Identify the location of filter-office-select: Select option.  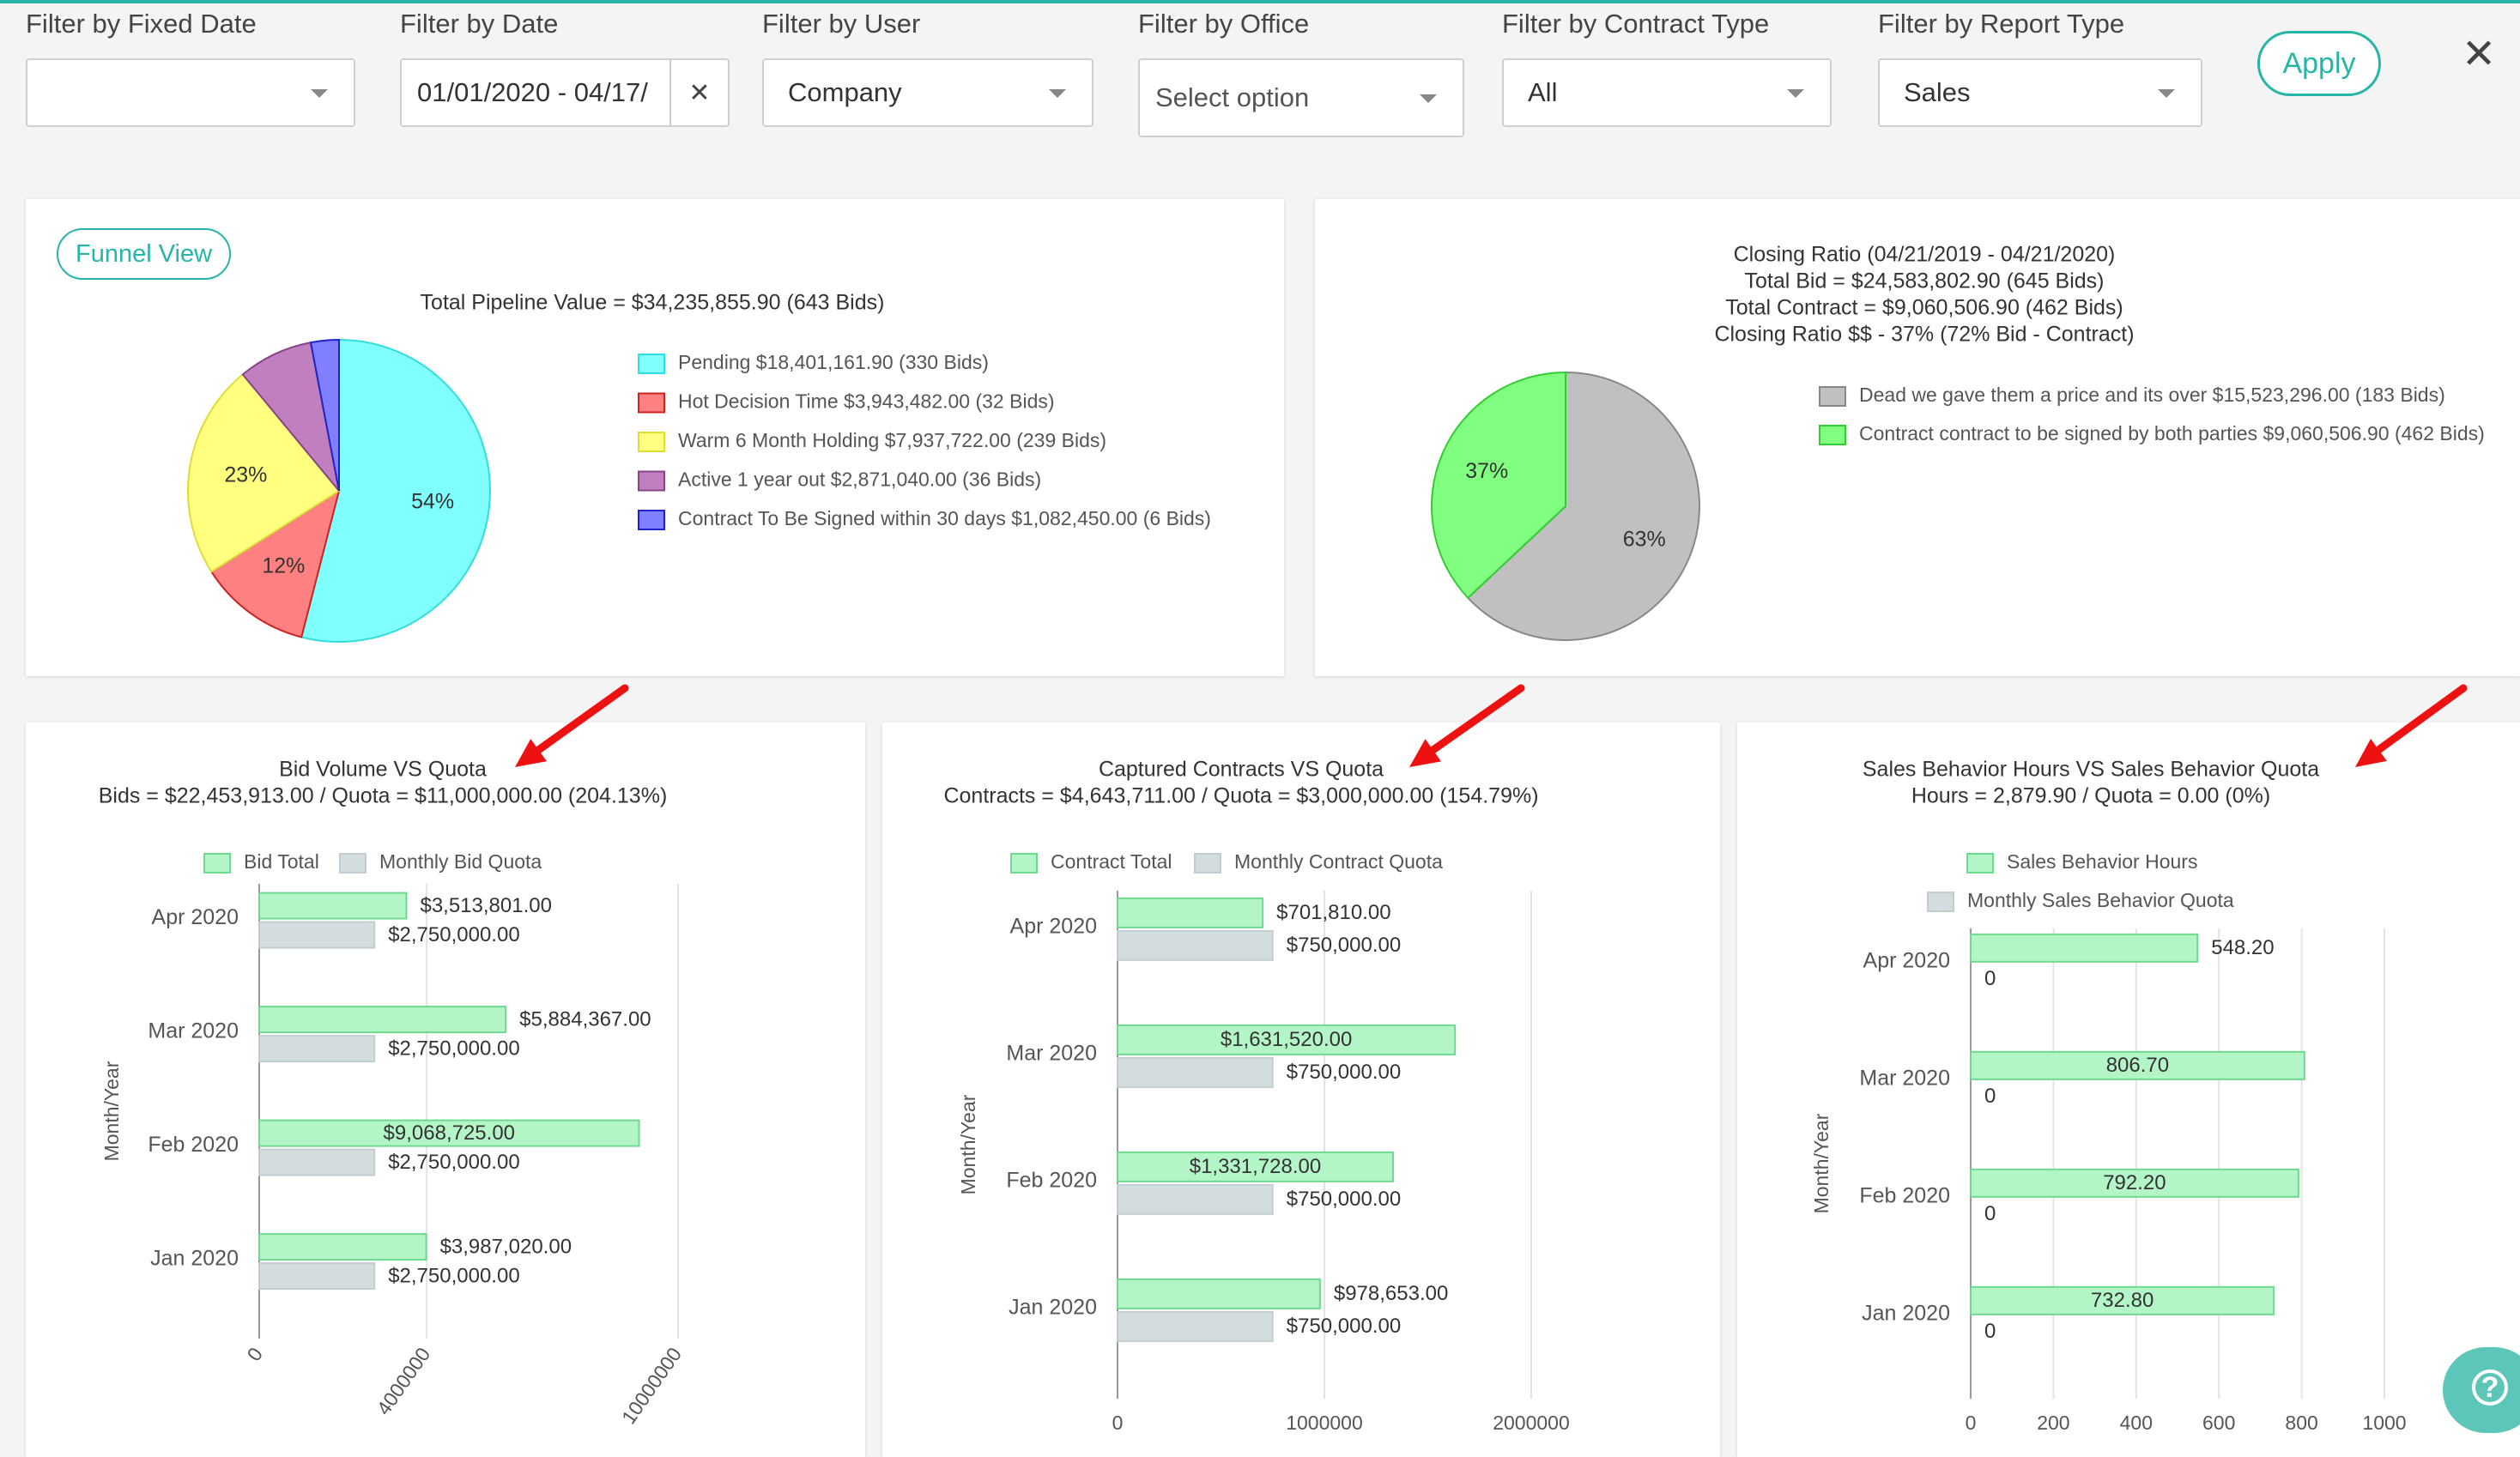
(1301, 97).